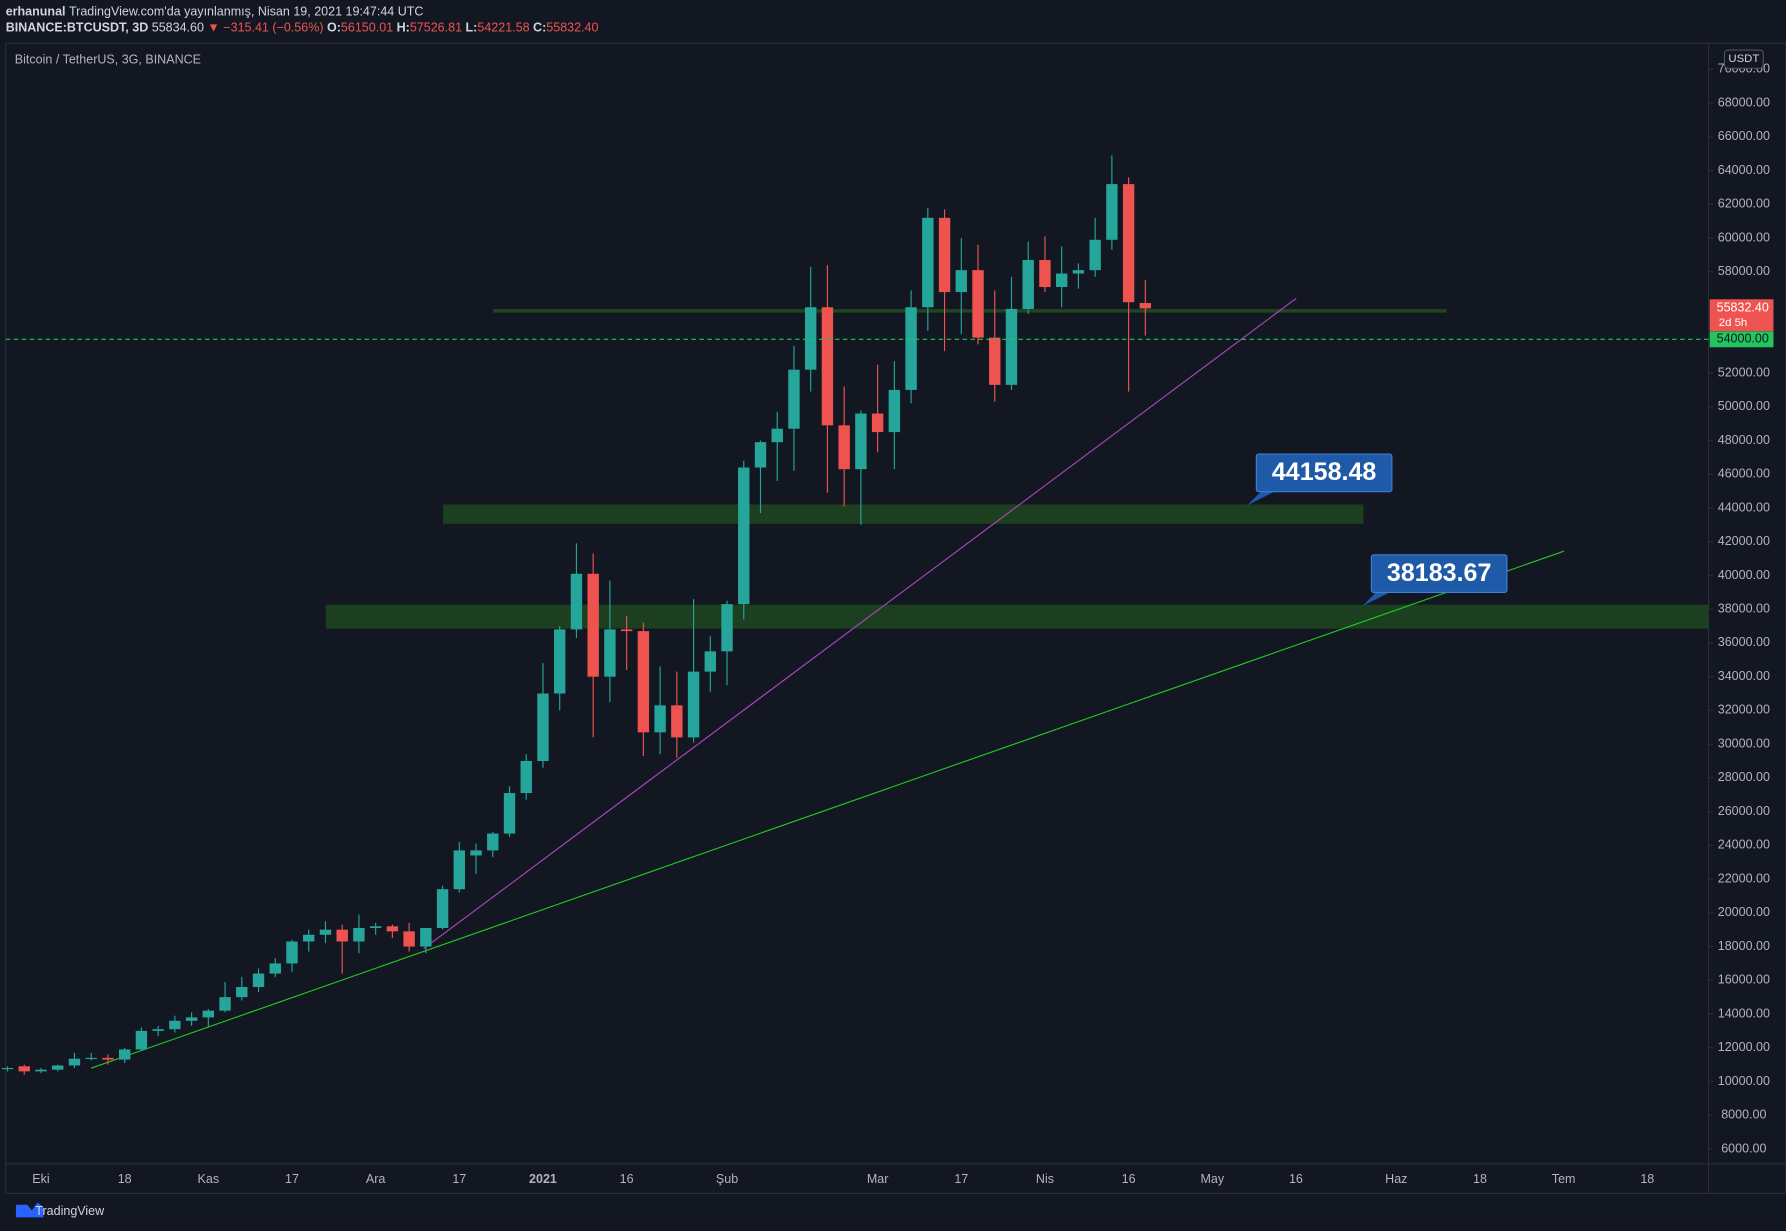  I want to click on y-tick-label: 58000.00, so click(1744, 271).